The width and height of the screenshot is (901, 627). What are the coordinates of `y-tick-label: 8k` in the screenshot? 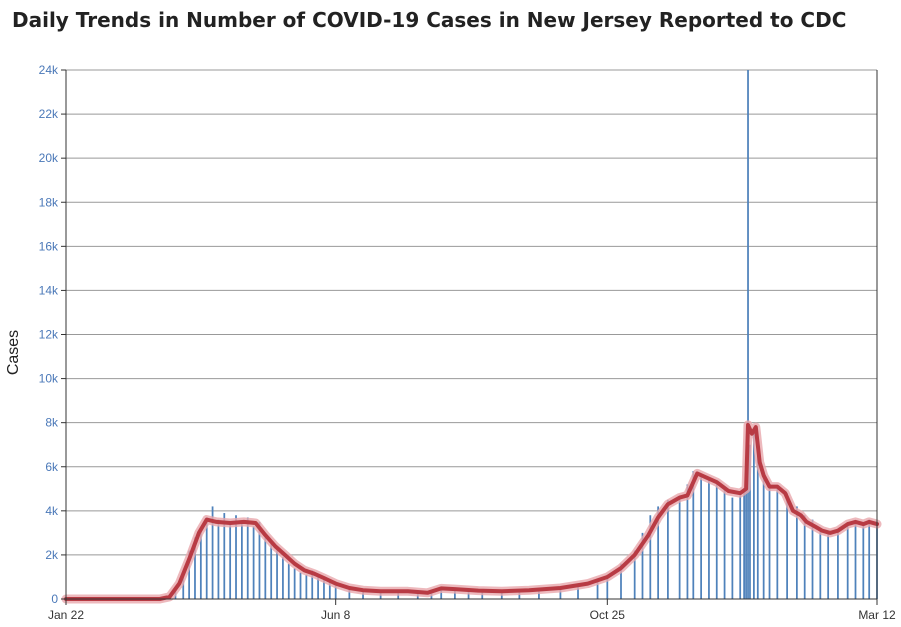 It's located at (52, 423).